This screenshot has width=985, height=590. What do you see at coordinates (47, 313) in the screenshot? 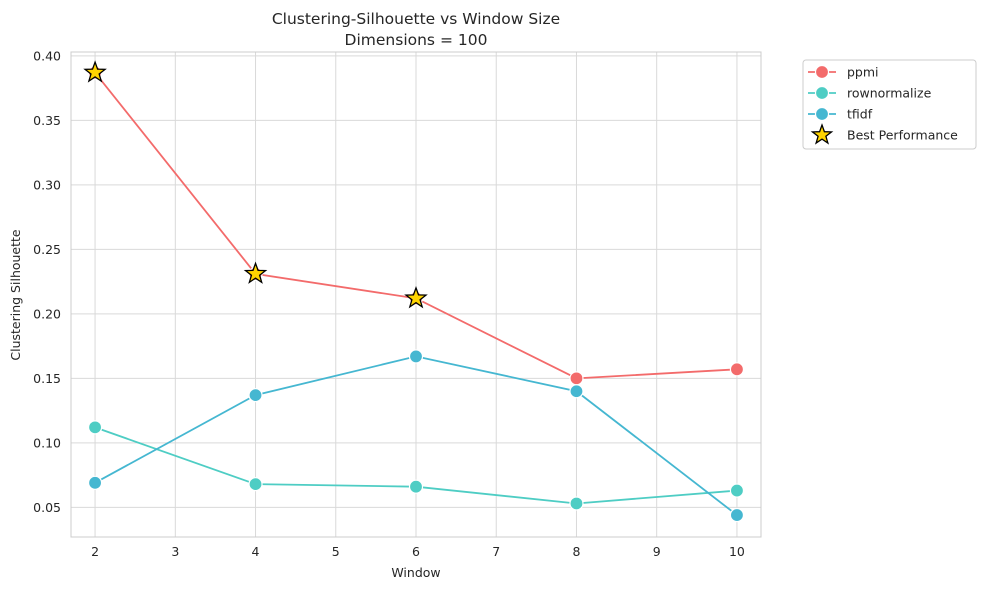
I see `y-tick-label: 0.20` at bounding box center [47, 313].